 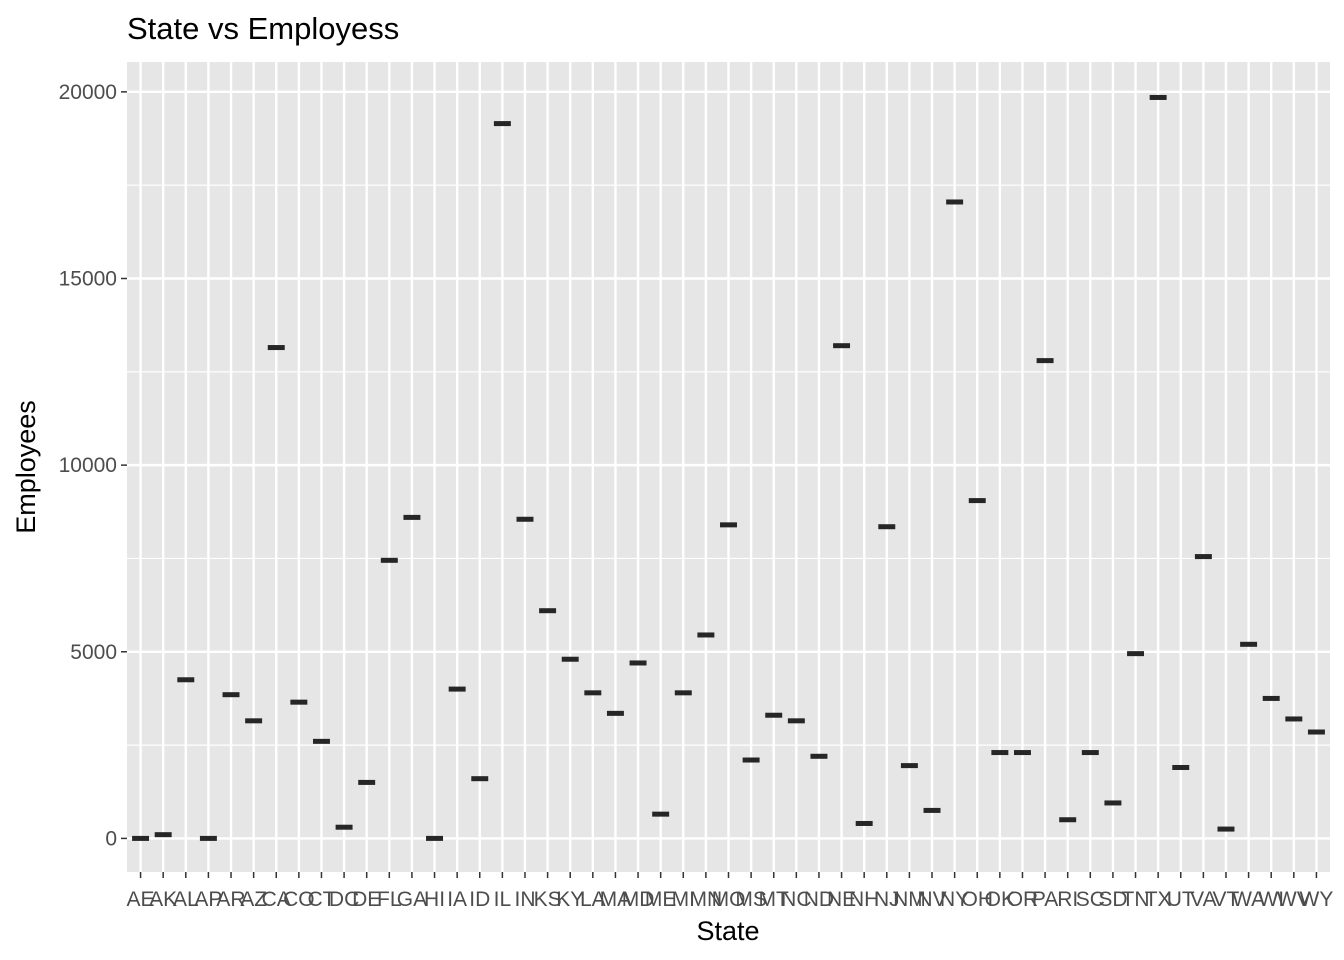 What do you see at coordinates (1271, 899) in the screenshot?
I see `x-tick-label-WI: WI` at bounding box center [1271, 899].